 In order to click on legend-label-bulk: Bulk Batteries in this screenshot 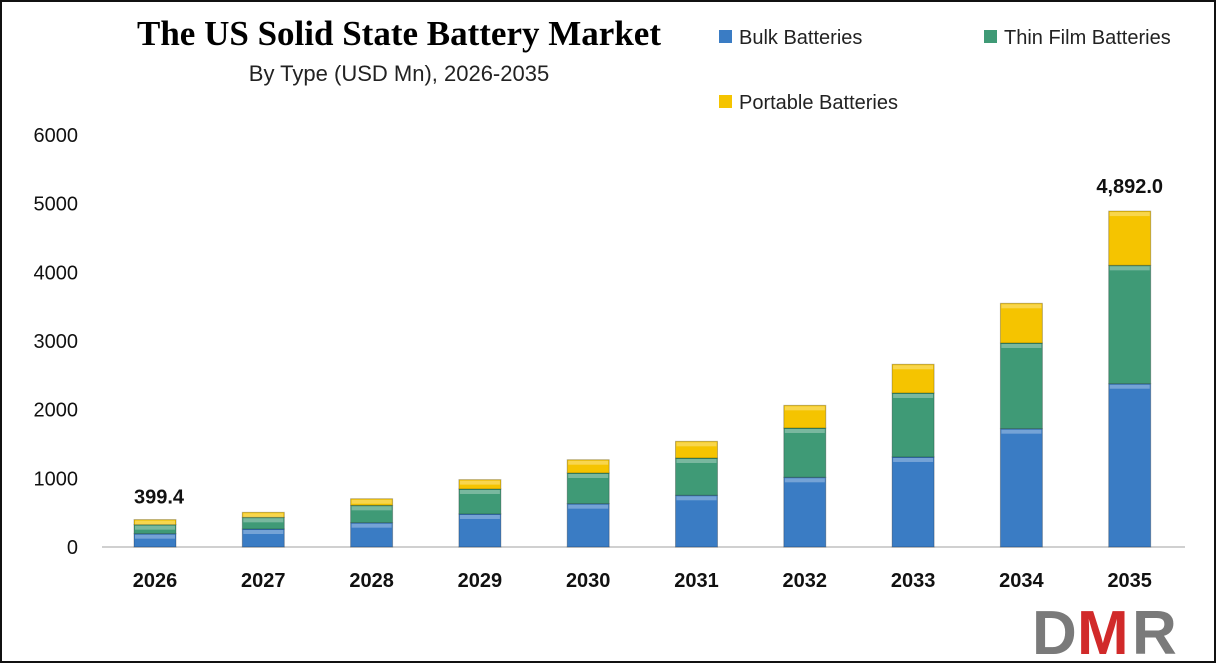, I will do `click(800, 38)`.